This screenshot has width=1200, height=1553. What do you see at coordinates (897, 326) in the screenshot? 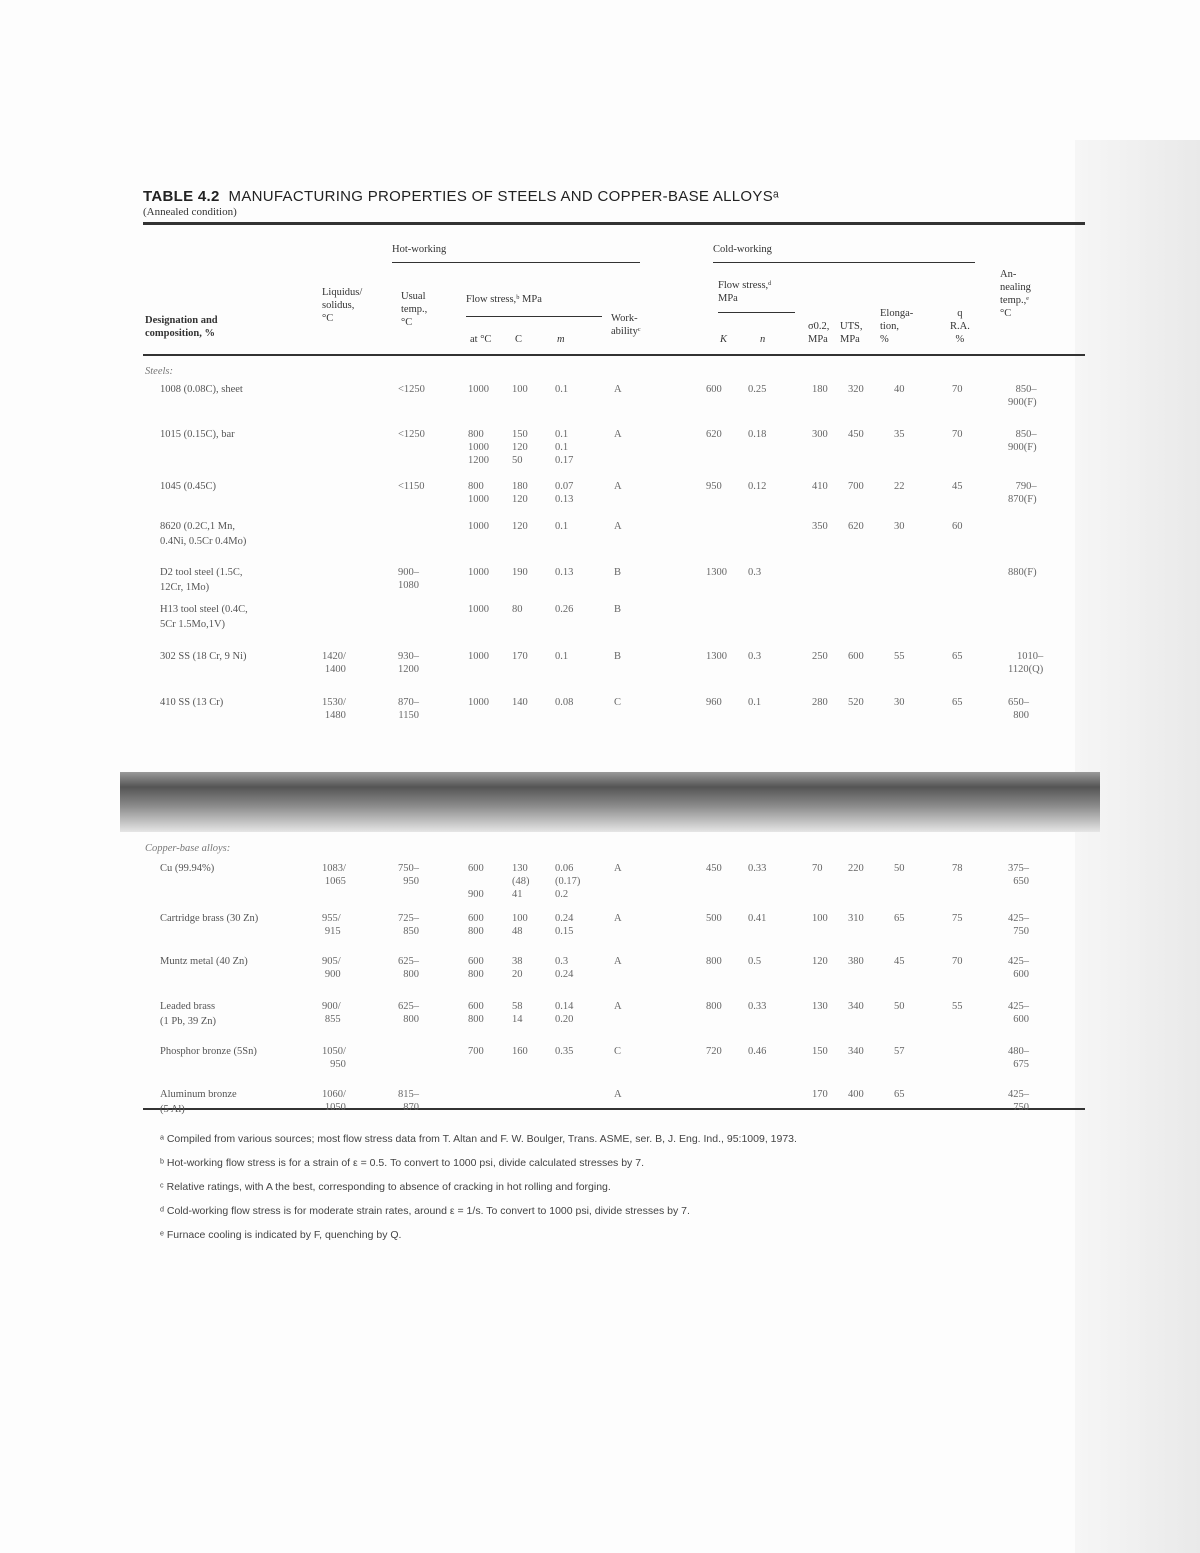
I see `header-elongation: Elonga- tion, %` at bounding box center [897, 326].